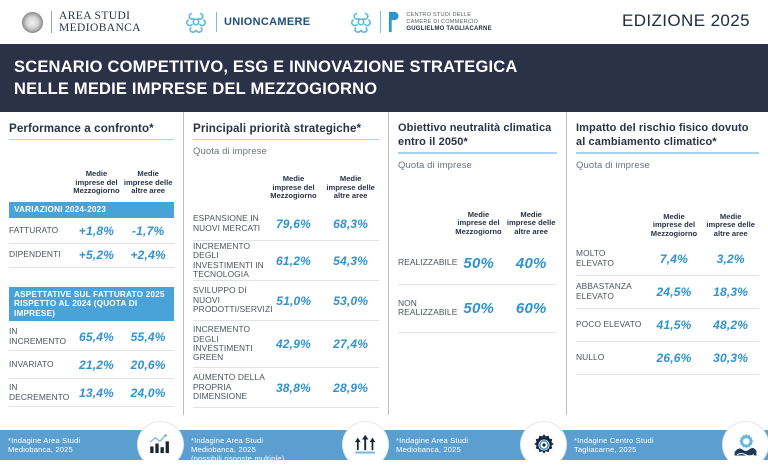  What do you see at coordinates (34, 230) in the screenshot?
I see `row-label: FATTURATO` at bounding box center [34, 230].